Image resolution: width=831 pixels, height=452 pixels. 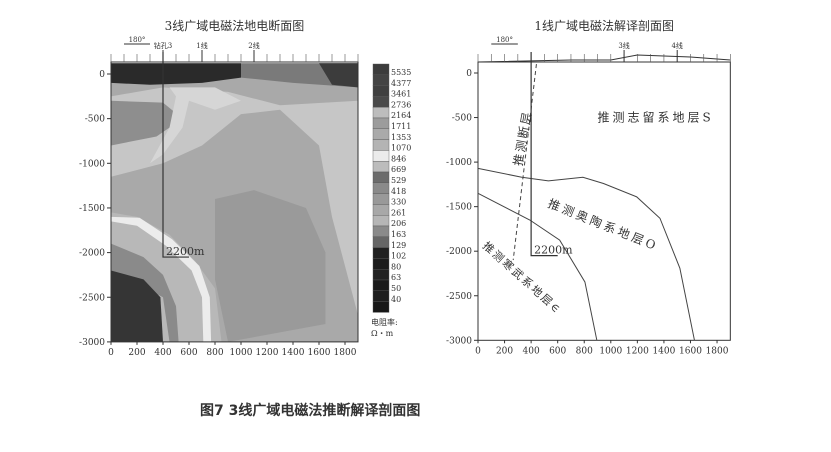 What do you see at coordinates (531, 351) in the screenshot?
I see `x-tick-label: 400` at bounding box center [531, 351].